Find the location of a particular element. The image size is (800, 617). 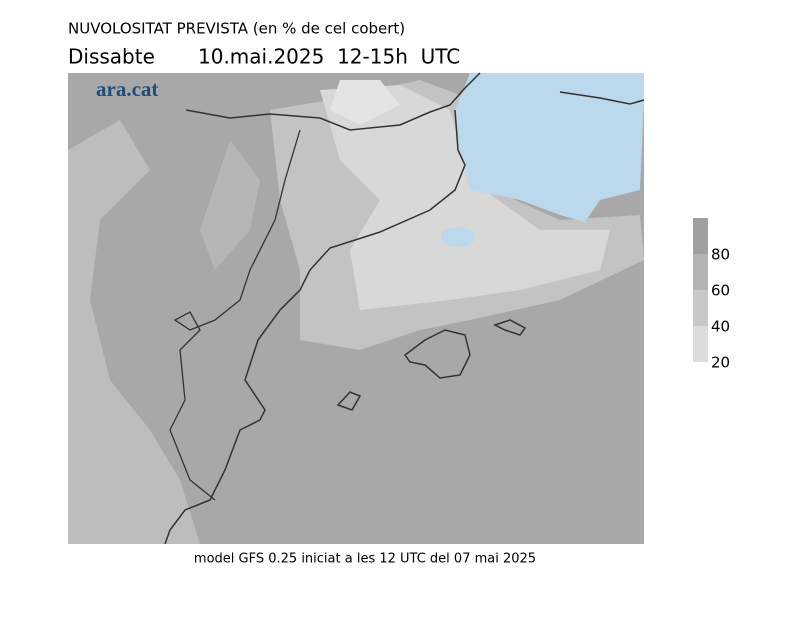

day: Dissabte is located at coordinates (111, 57).